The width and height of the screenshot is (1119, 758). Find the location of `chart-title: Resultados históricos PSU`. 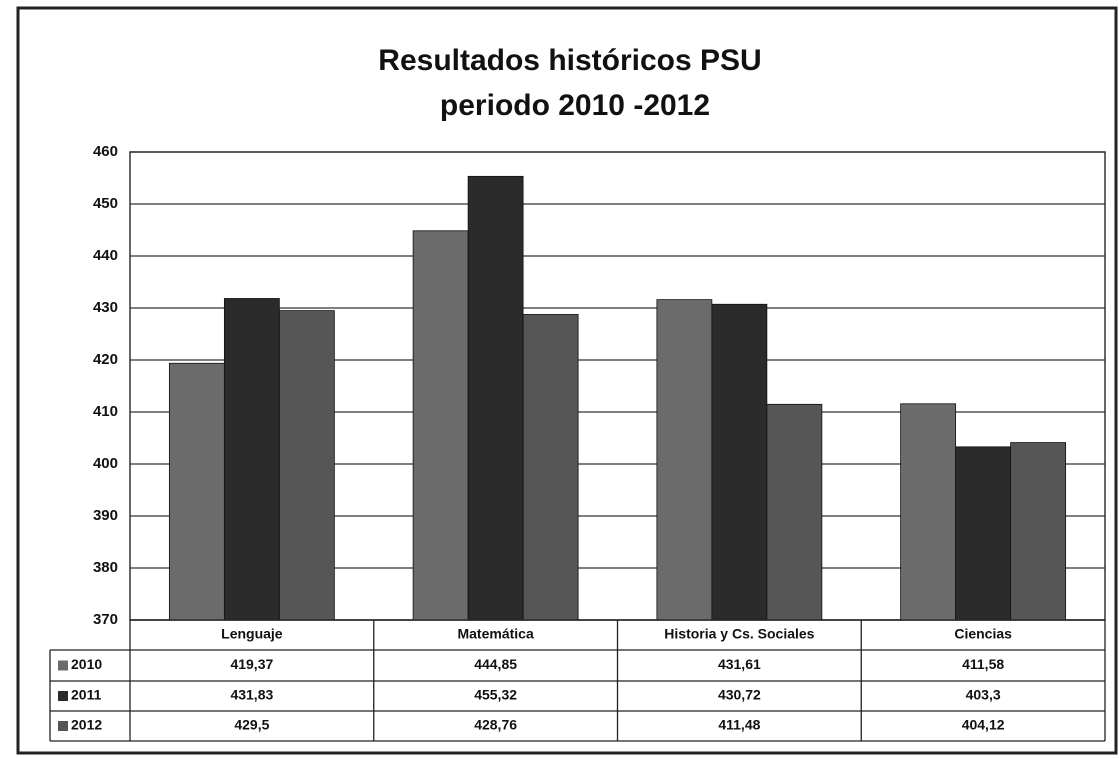

chart-title: Resultados históricos PSU is located at coordinates (569, 60).